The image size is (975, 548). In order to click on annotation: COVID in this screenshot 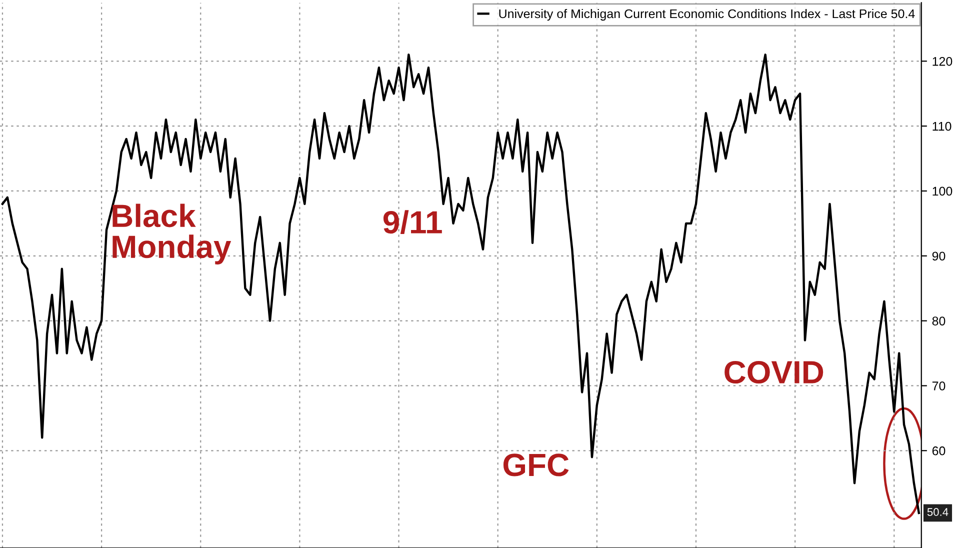, I will do `click(774, 372)`.